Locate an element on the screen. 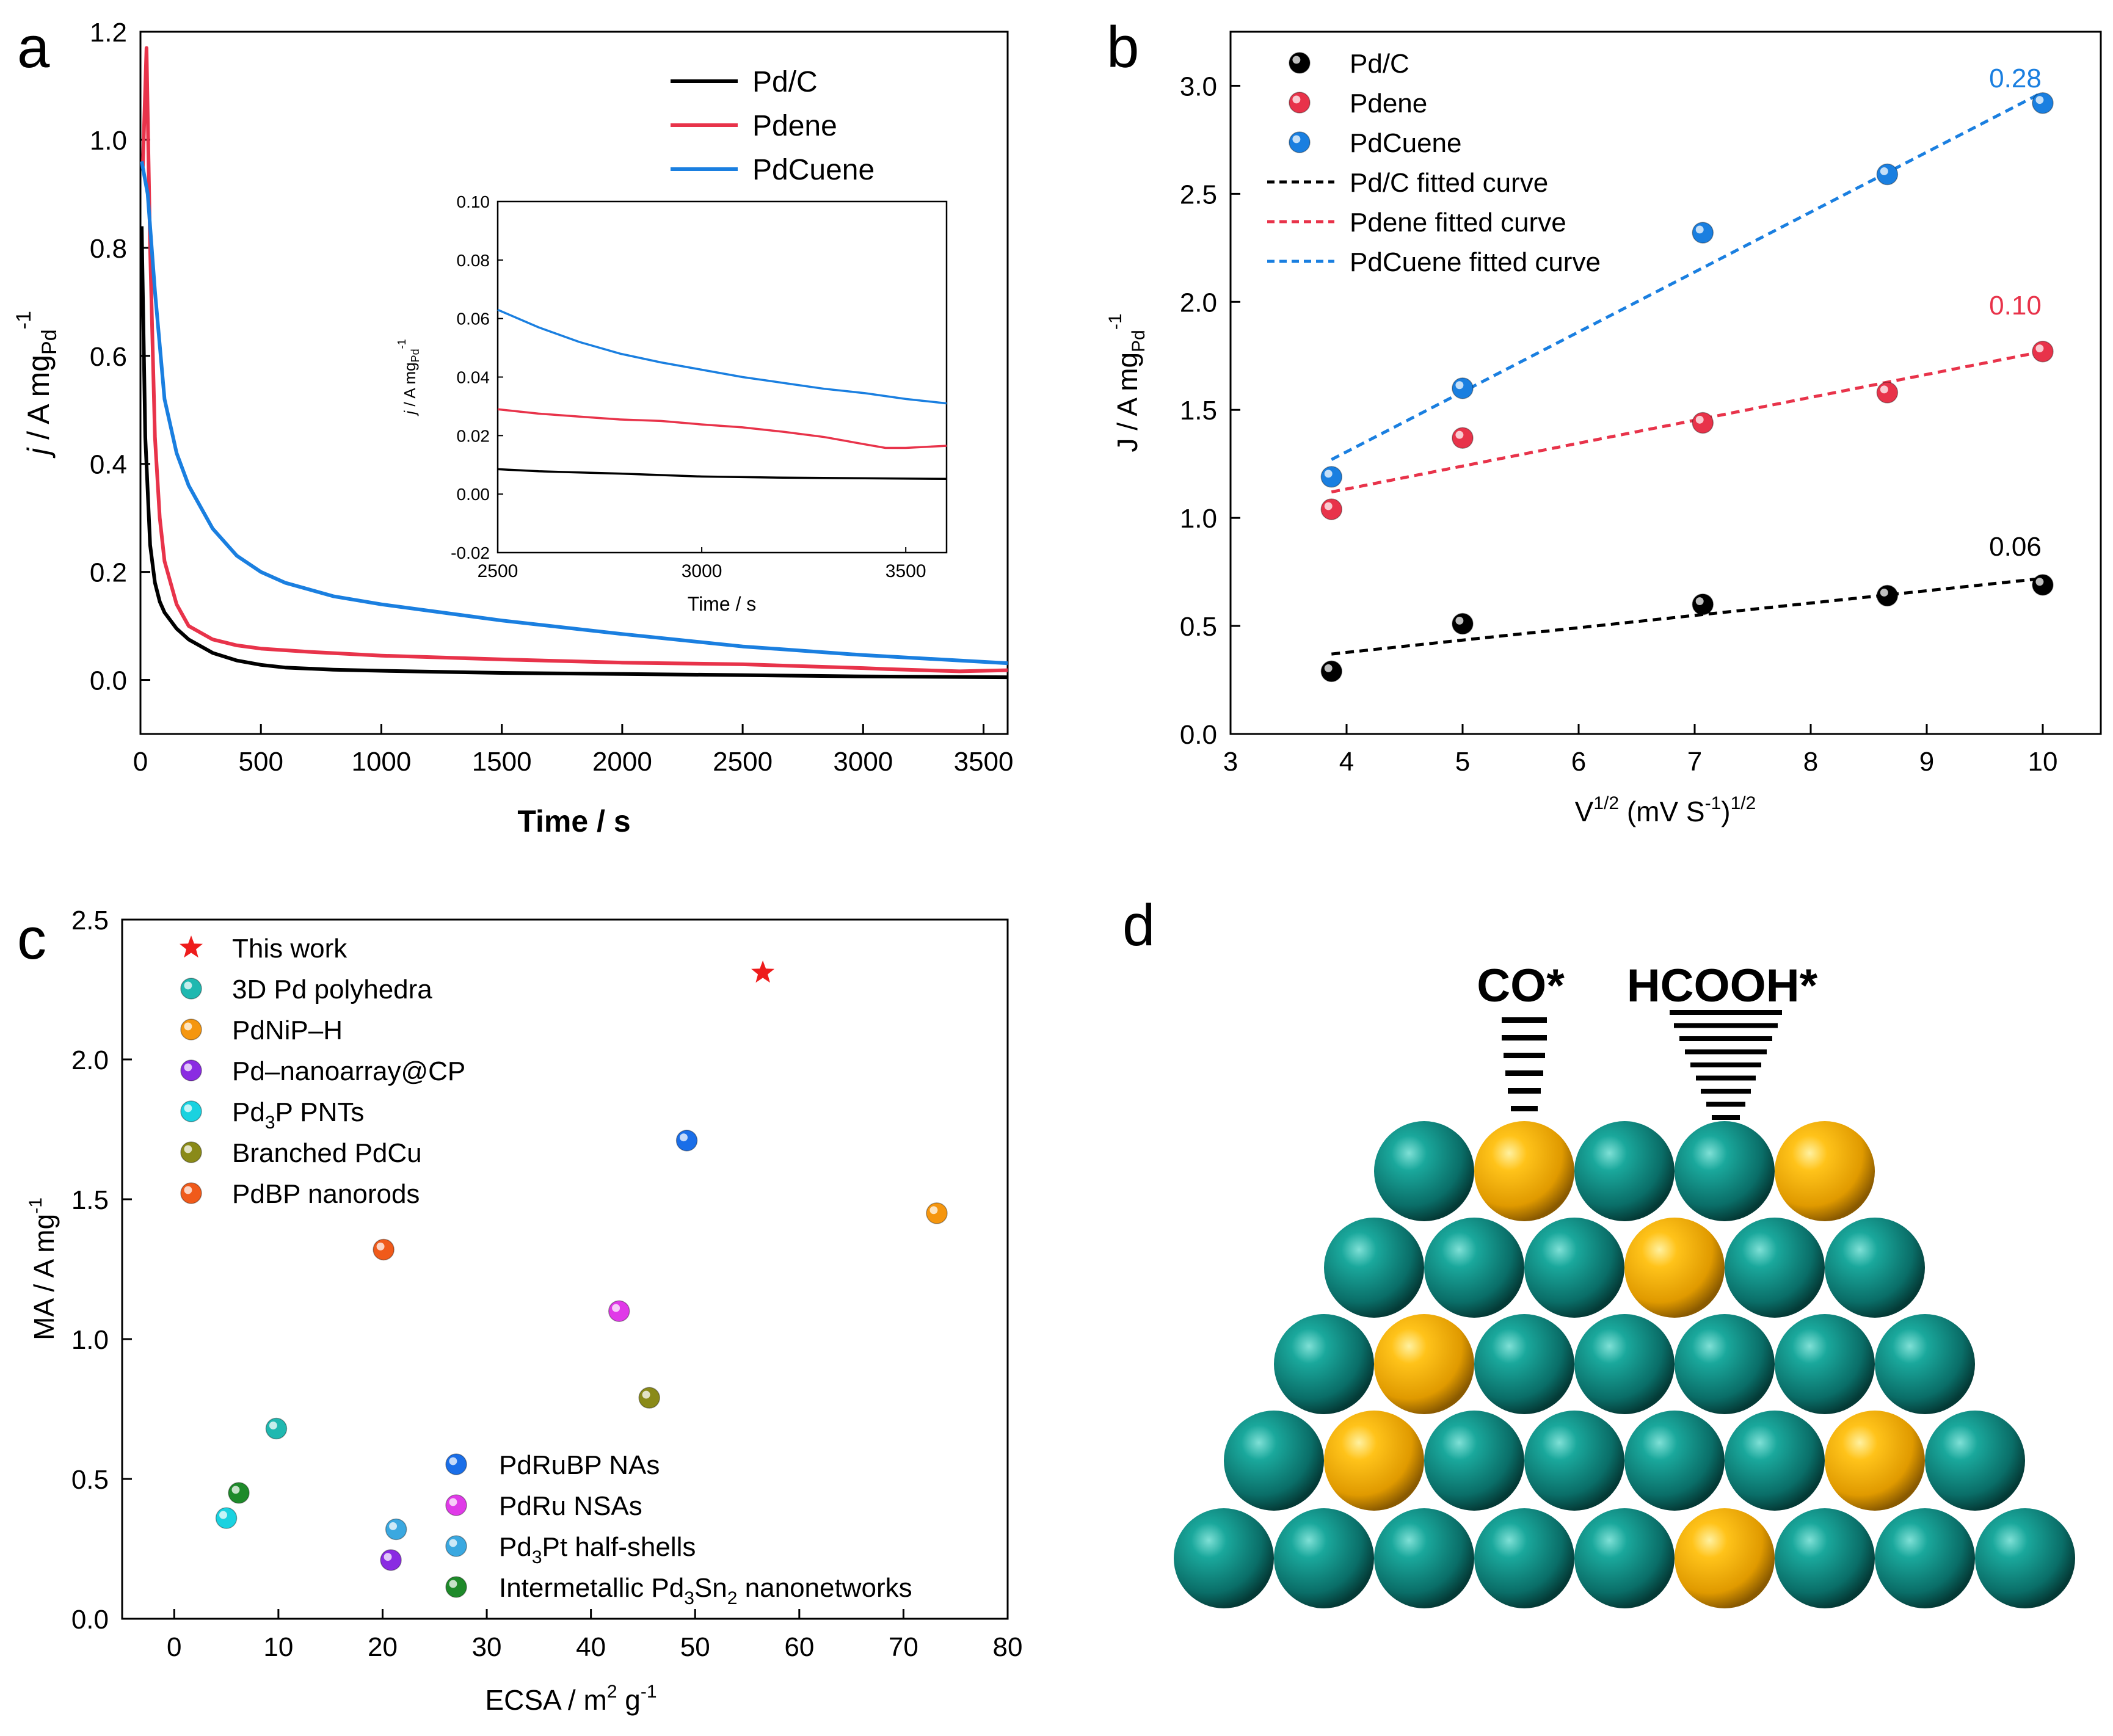  panel-d-label: d is located at coordinates (1138, 926).